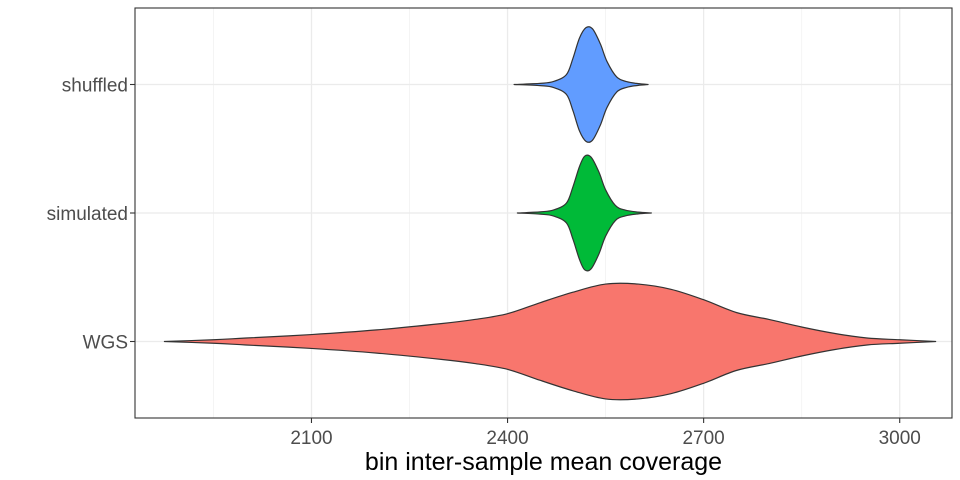 Image resolution: width=960 pixels, height=480 pixels. I want to click on y-tick-label: WGS, so click(105, 343).